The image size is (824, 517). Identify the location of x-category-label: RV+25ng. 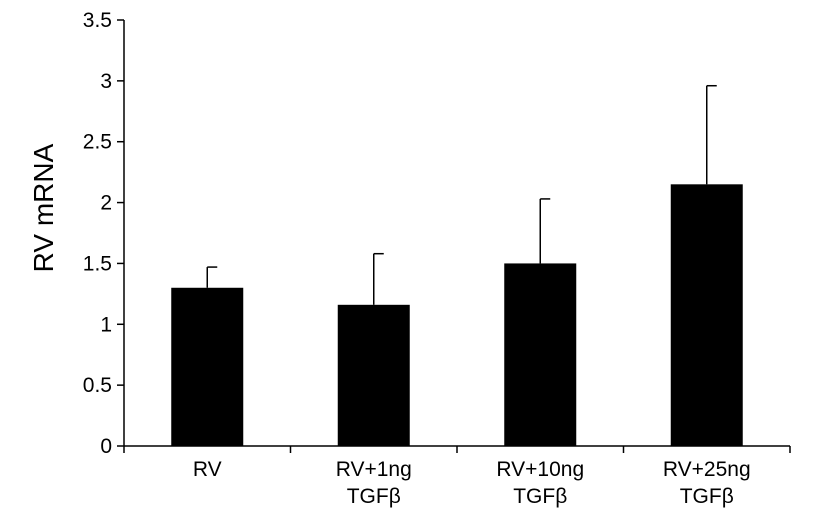
(707, 469).